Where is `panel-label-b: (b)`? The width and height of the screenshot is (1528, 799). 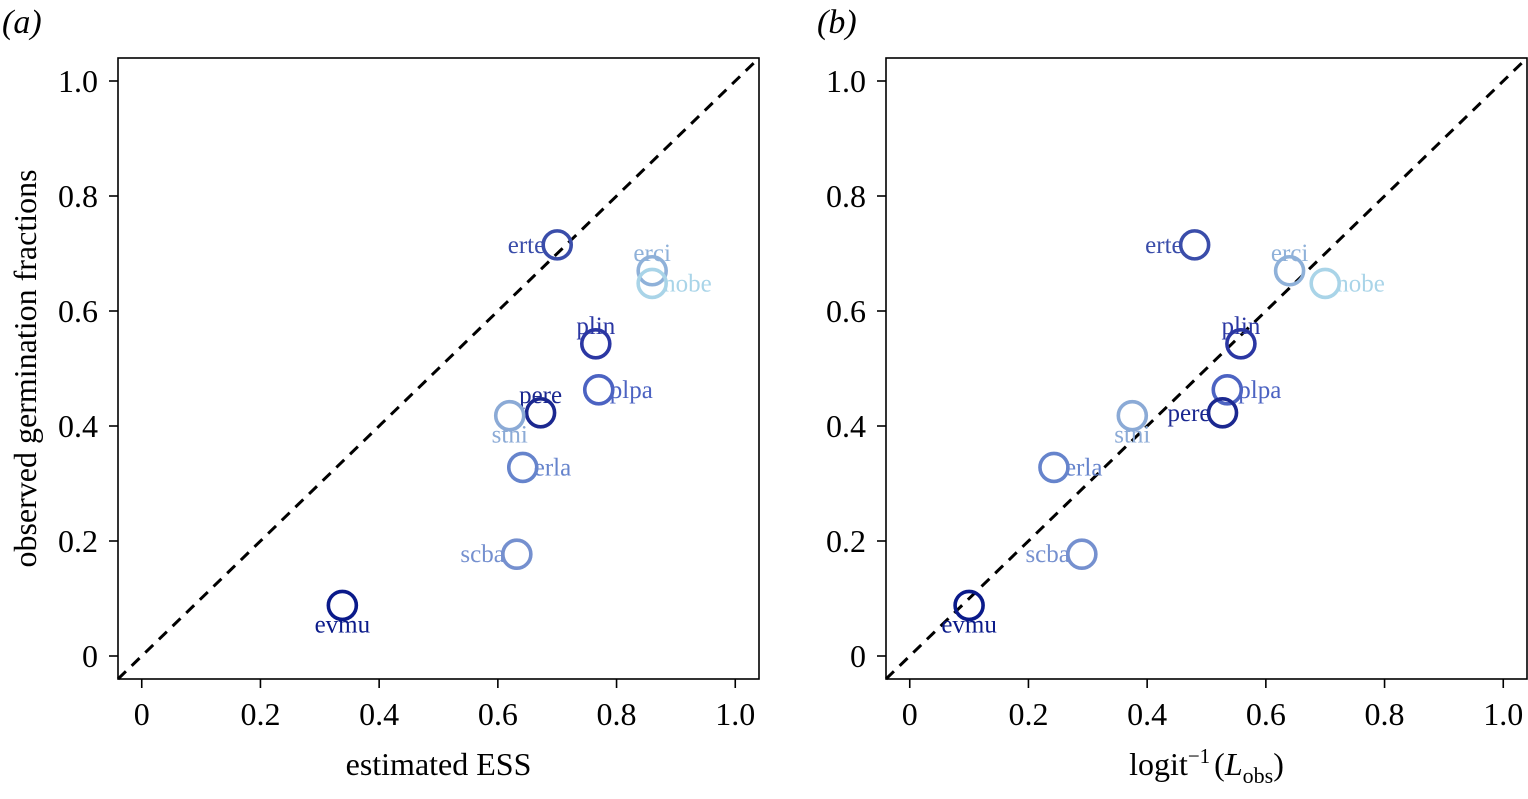
panel-label-b: (b) is located at coordinates (837, 22).